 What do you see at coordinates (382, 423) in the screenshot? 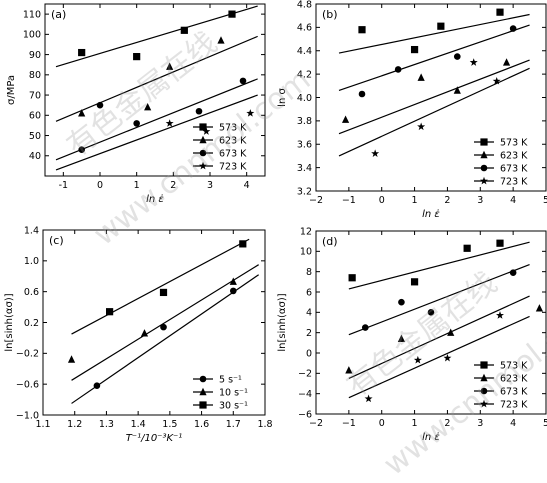
I see `x-tick-label: 0` at bounding box center [382, 423].